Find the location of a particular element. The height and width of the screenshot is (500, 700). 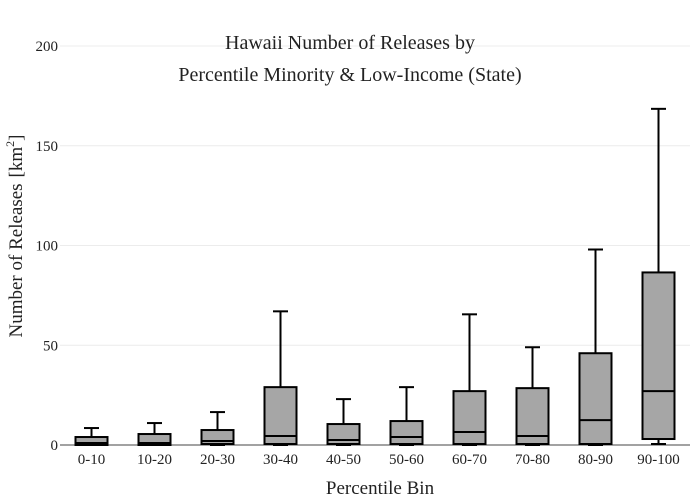

x-tick-label: 20-30 is located at coordinates (217, 460).